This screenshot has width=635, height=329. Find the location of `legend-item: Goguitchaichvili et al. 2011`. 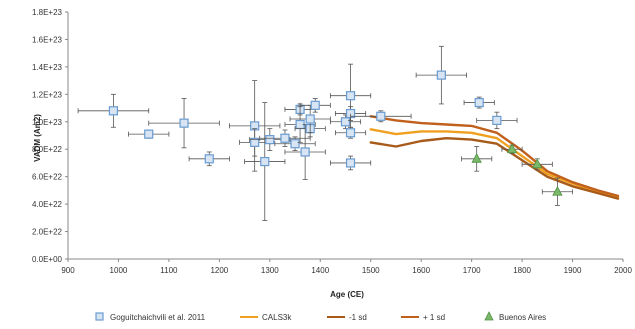

legend-item: Goguitchaichvili et al. 2011 is located at coordinates (150, 317).